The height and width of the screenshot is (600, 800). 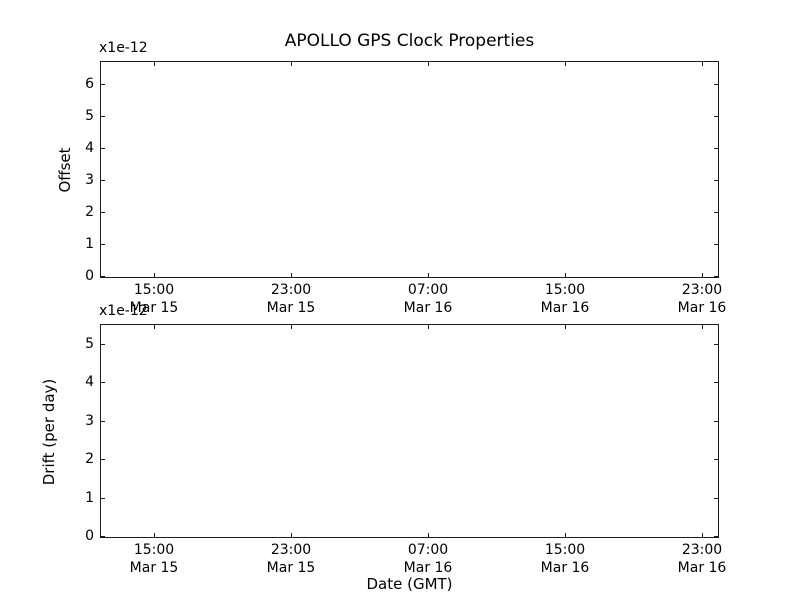 I want to click on x-axis-label: Date (GMT), so click(x=409, y=584).